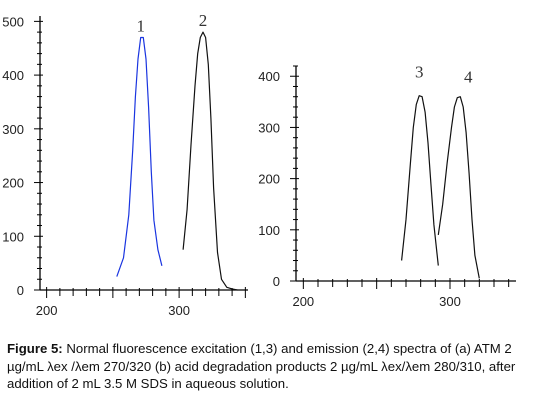 The height and width of the screenshot is (400, 542). Describe the element at coordinates (179, 310) in the screenshot. I see `panel-a-x-tick-label: 300` at that location.